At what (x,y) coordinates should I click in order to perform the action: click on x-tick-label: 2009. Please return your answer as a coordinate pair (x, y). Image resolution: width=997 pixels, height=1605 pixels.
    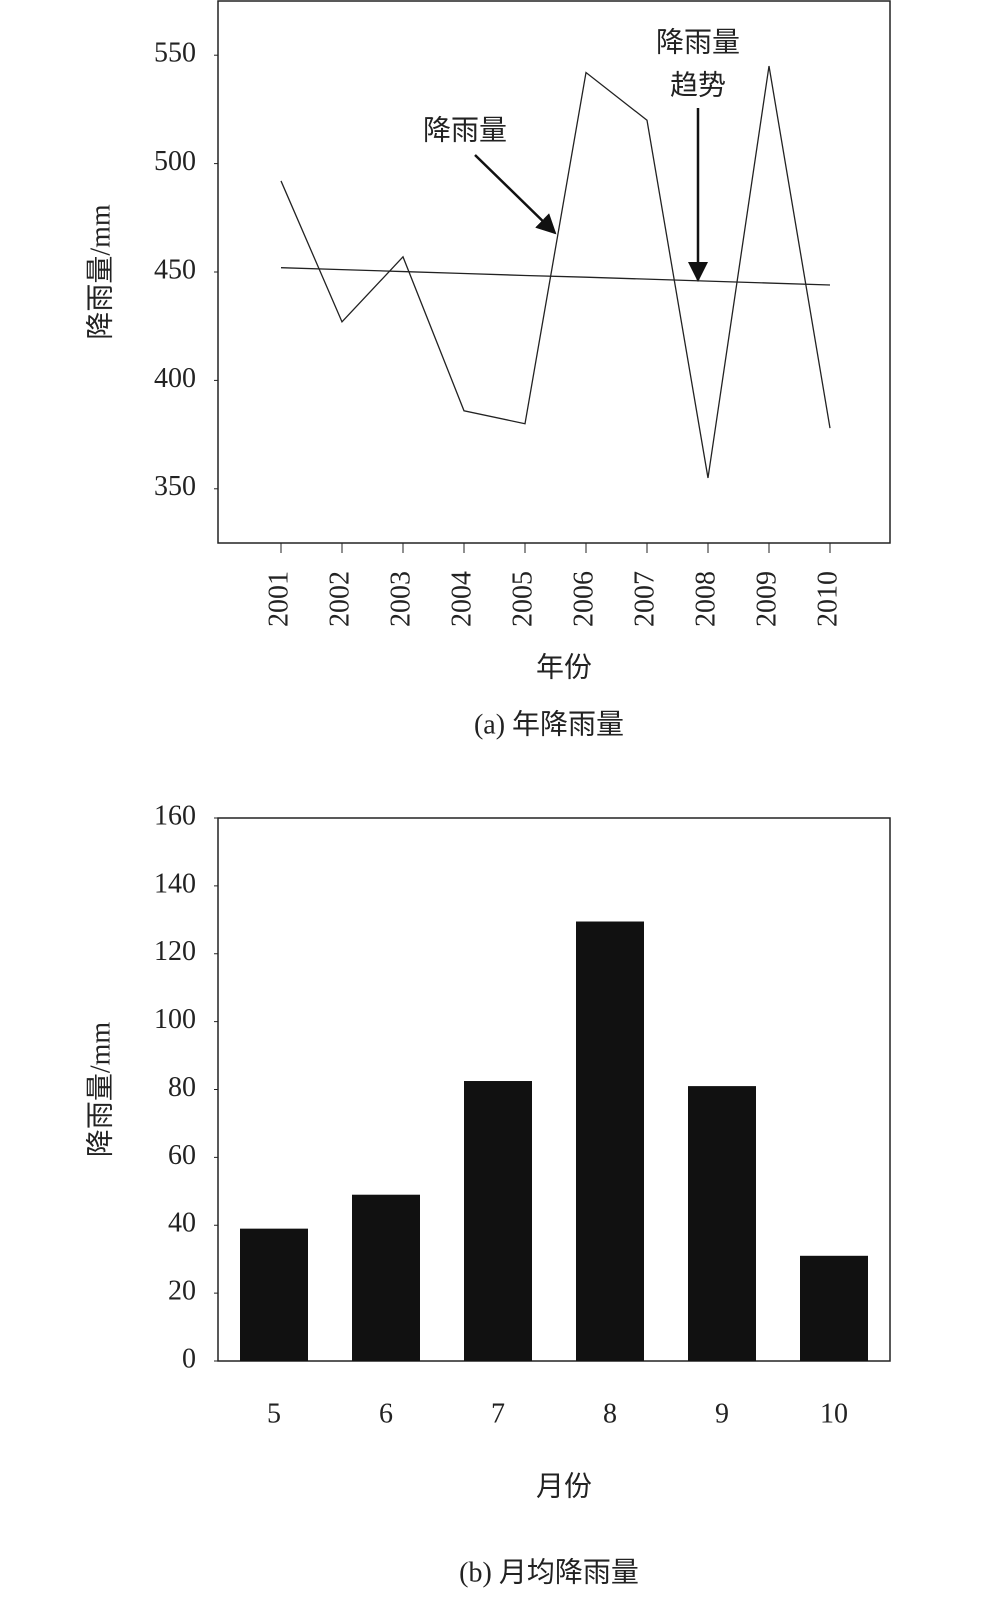
    Looking at the image, I should click on (766, 599).